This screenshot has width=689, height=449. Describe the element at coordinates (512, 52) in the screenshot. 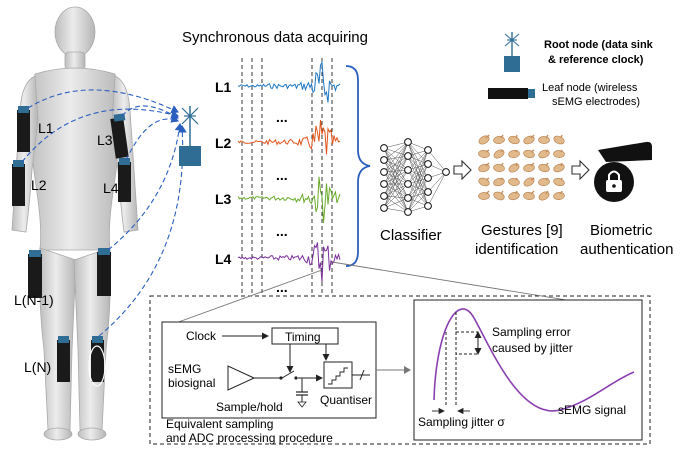

I see `legend-root-node-icon` at that location.